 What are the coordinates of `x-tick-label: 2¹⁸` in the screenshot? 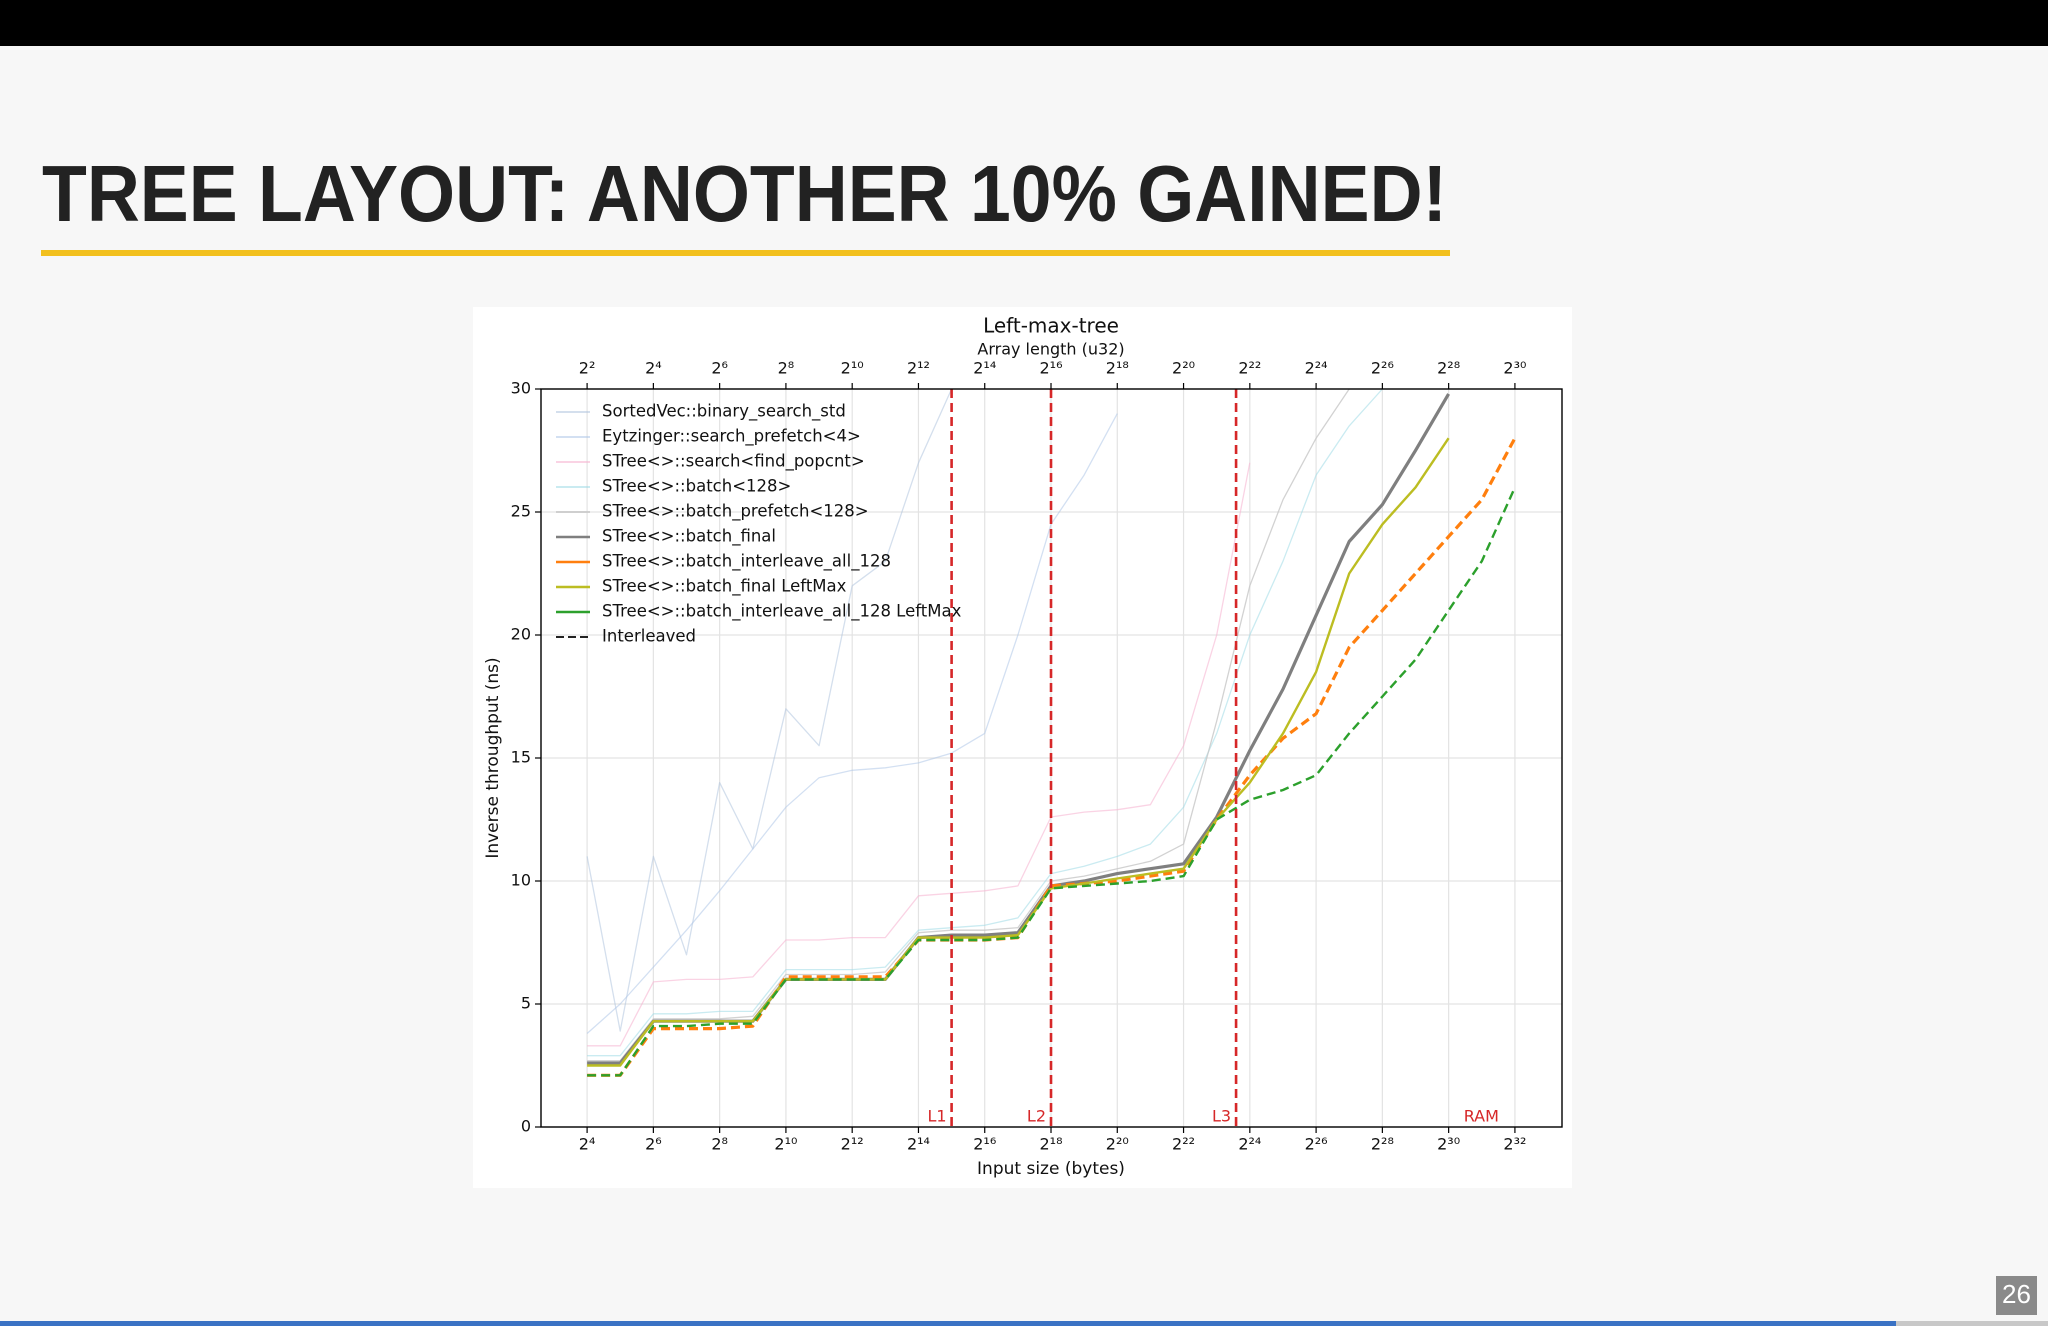 It's located at (1050, 1144).